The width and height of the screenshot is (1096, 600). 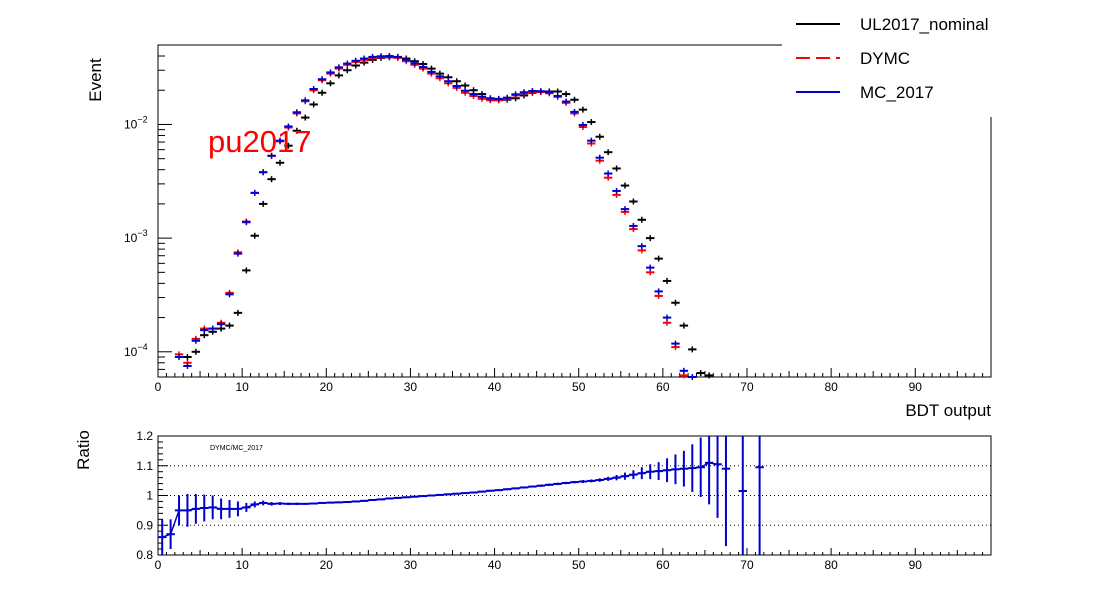 I want to click on pu2017-annotation: pu2017, so click(x=259, y=141).